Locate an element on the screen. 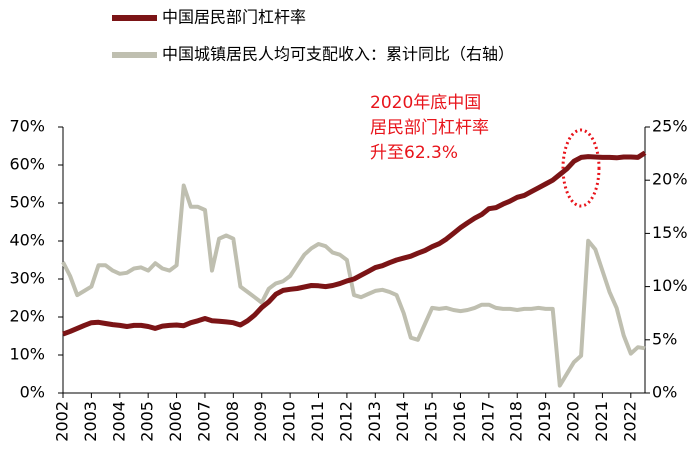  x-tick-label: 2016 is located at coordinates (459, 421).